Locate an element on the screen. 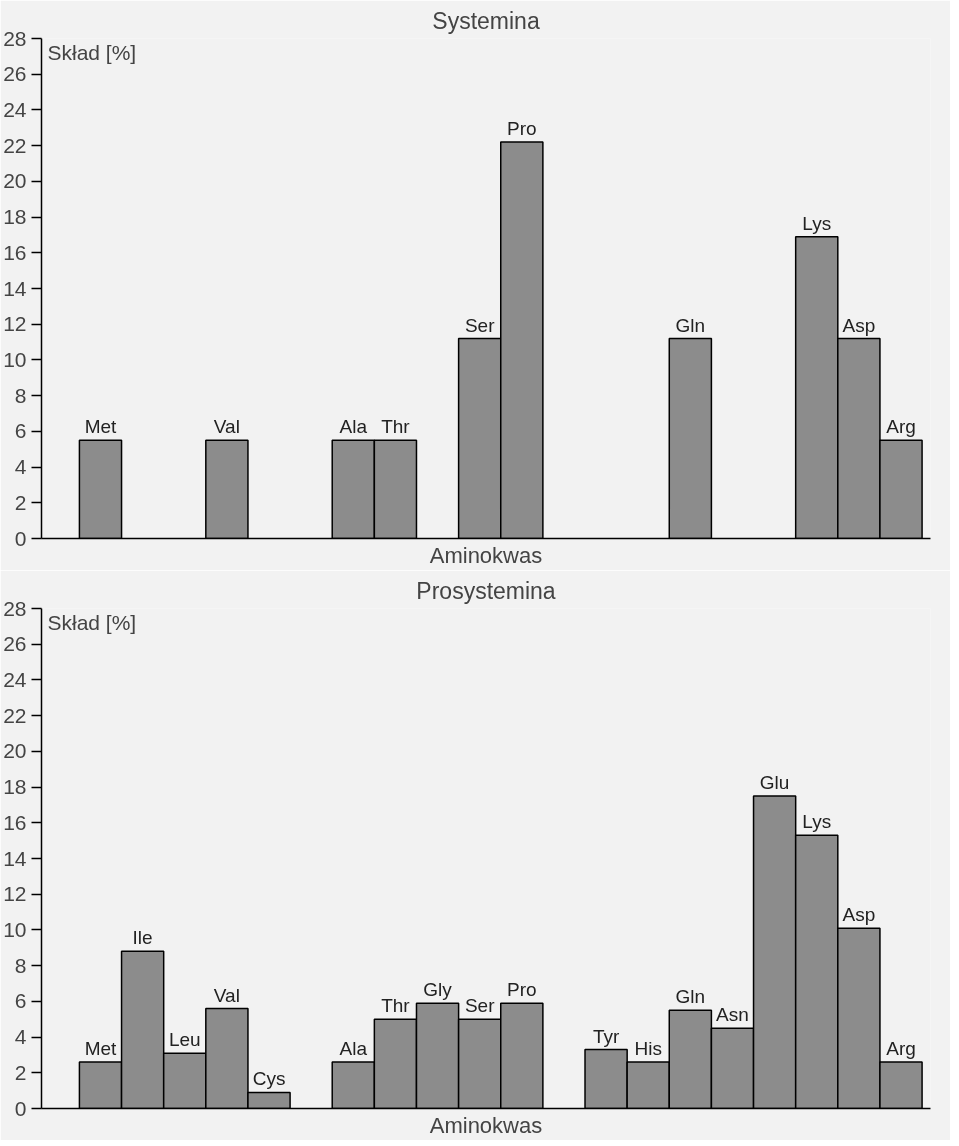  x-tick-label: Cys is located at coordinates (269, 1079).